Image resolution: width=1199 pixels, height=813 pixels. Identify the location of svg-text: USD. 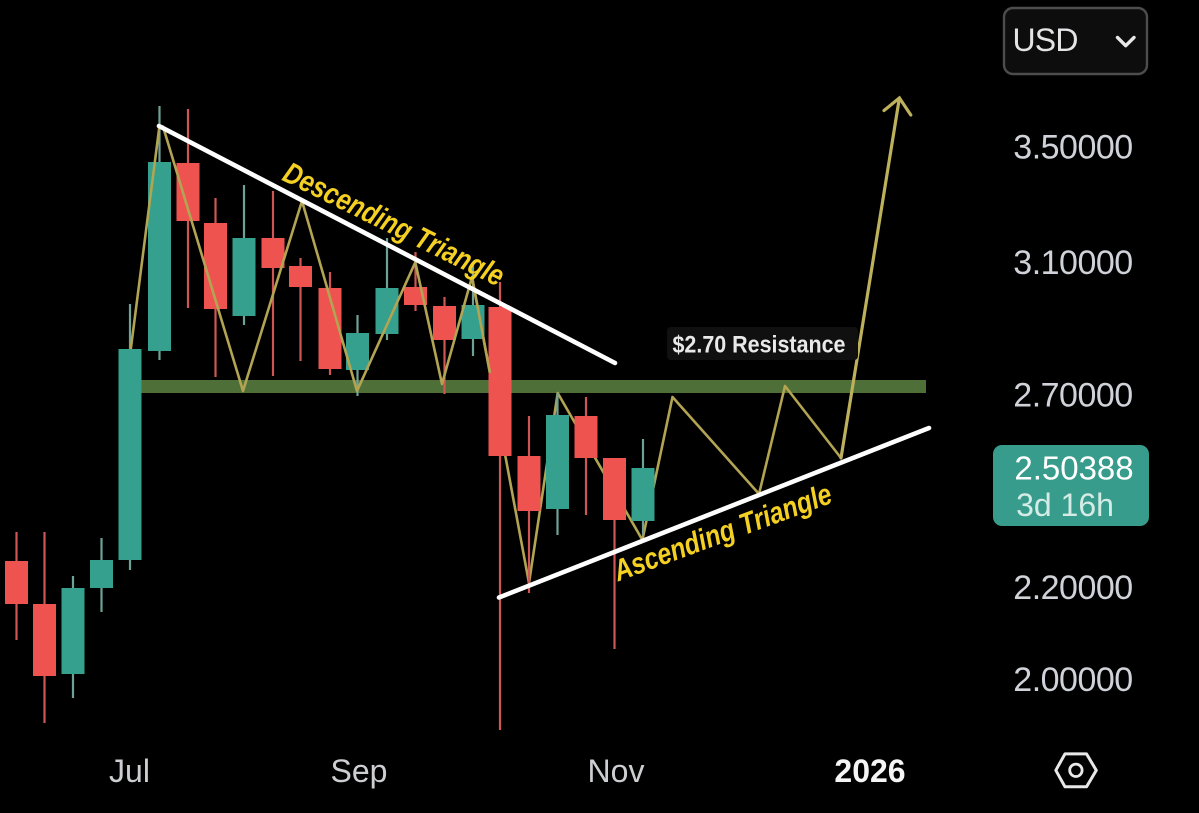
(1045, 40).